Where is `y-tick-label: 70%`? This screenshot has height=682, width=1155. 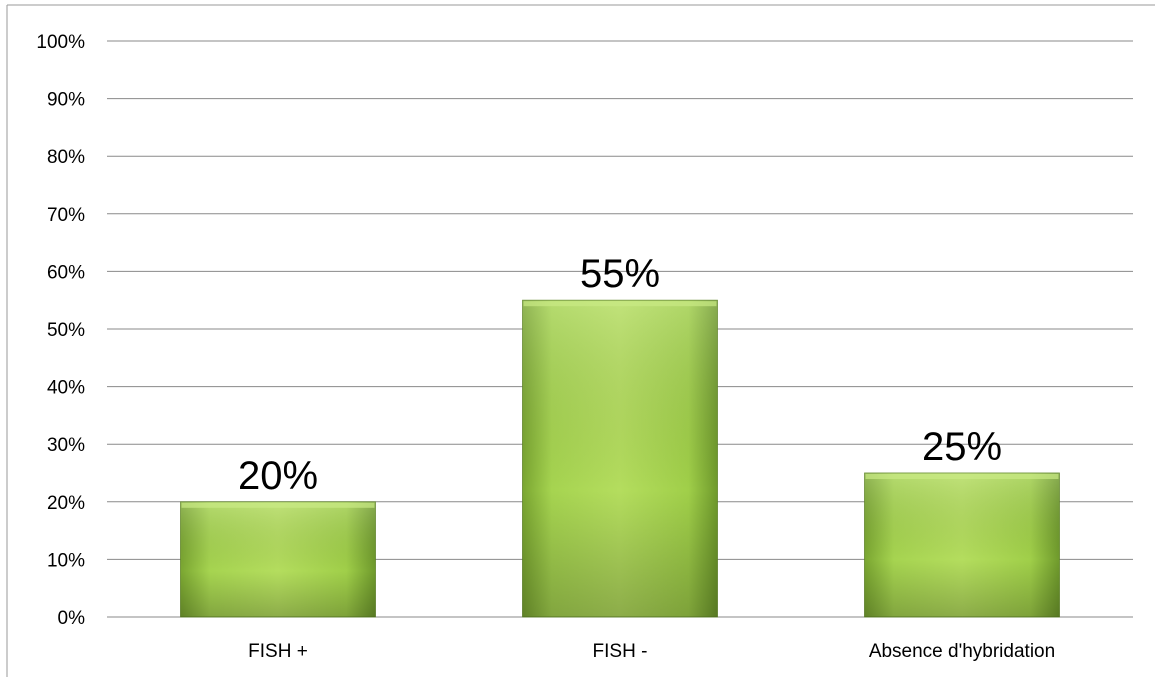 y-tick-label: 70% is located at coordinates (66, 215).